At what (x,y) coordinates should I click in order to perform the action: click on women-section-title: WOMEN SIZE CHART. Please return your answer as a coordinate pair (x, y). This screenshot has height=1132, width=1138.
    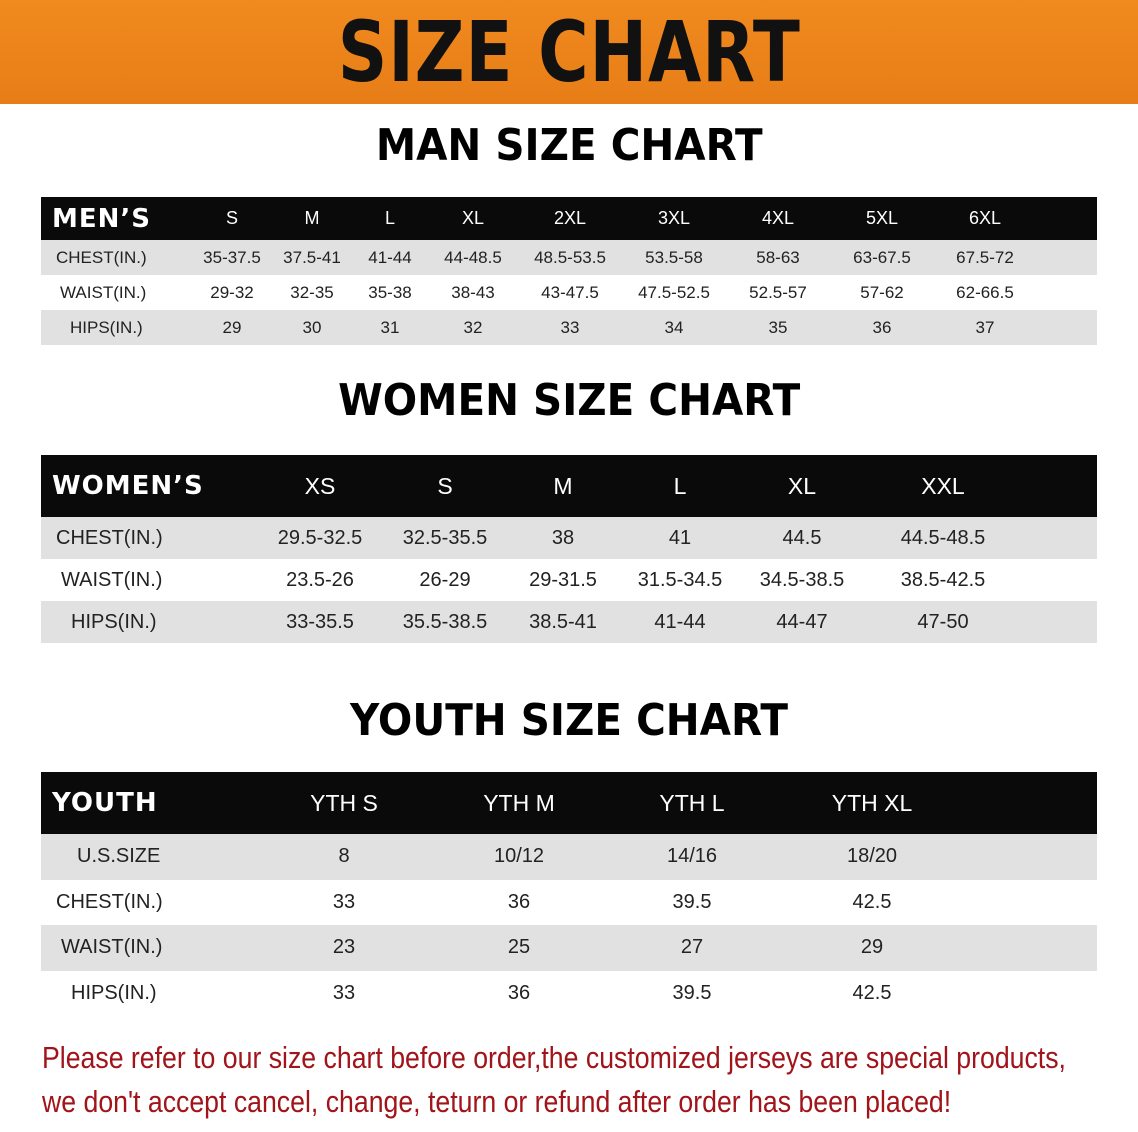
    Looking at the image, I should click on (569, 400).